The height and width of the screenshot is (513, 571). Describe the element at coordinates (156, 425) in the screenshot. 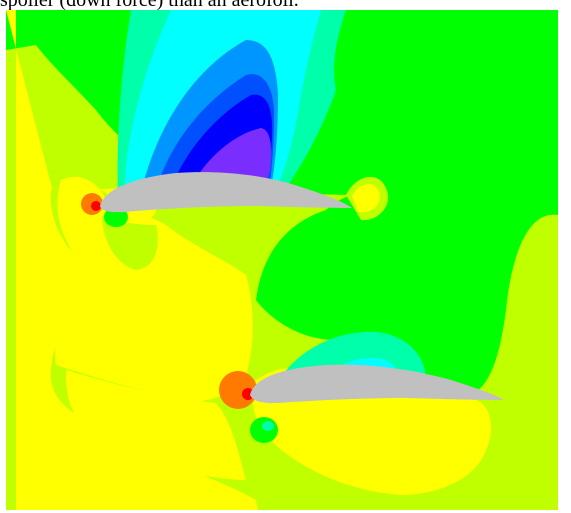

I see `yellow-region-left-lower` at that location.